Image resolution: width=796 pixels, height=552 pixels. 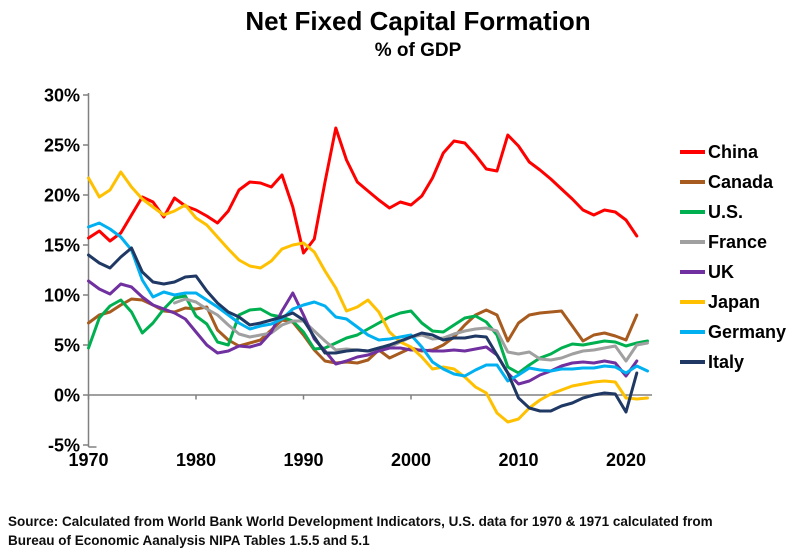 What do you see at coordinates (626, 460) in the screenshot?
I see `x-tick-label: 2020` at bounding box center [626, 460].